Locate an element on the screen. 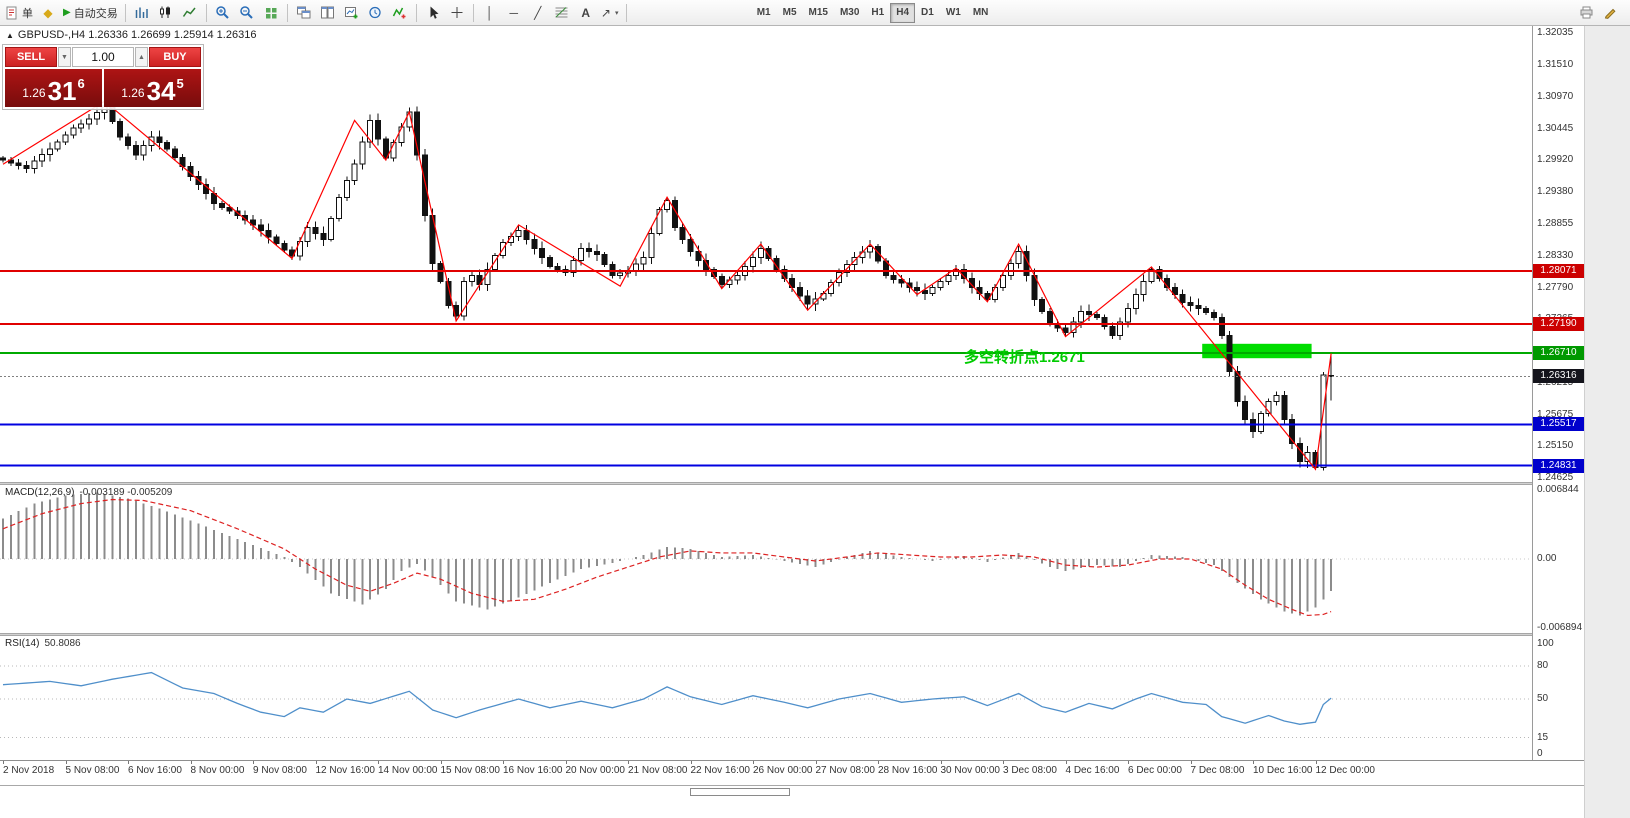 This screenshot has height=818, width=1630. buy-price-sup: 5 is located at coordinates (180, 83).